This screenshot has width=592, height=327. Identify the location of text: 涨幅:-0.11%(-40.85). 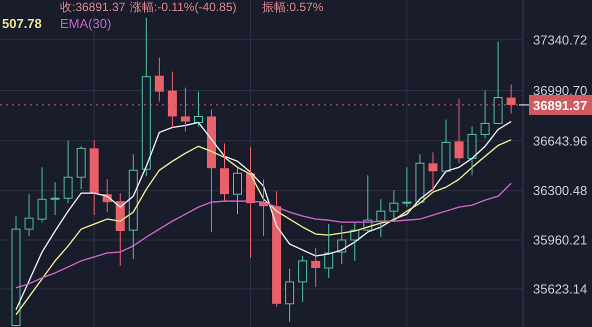
(183, 7).